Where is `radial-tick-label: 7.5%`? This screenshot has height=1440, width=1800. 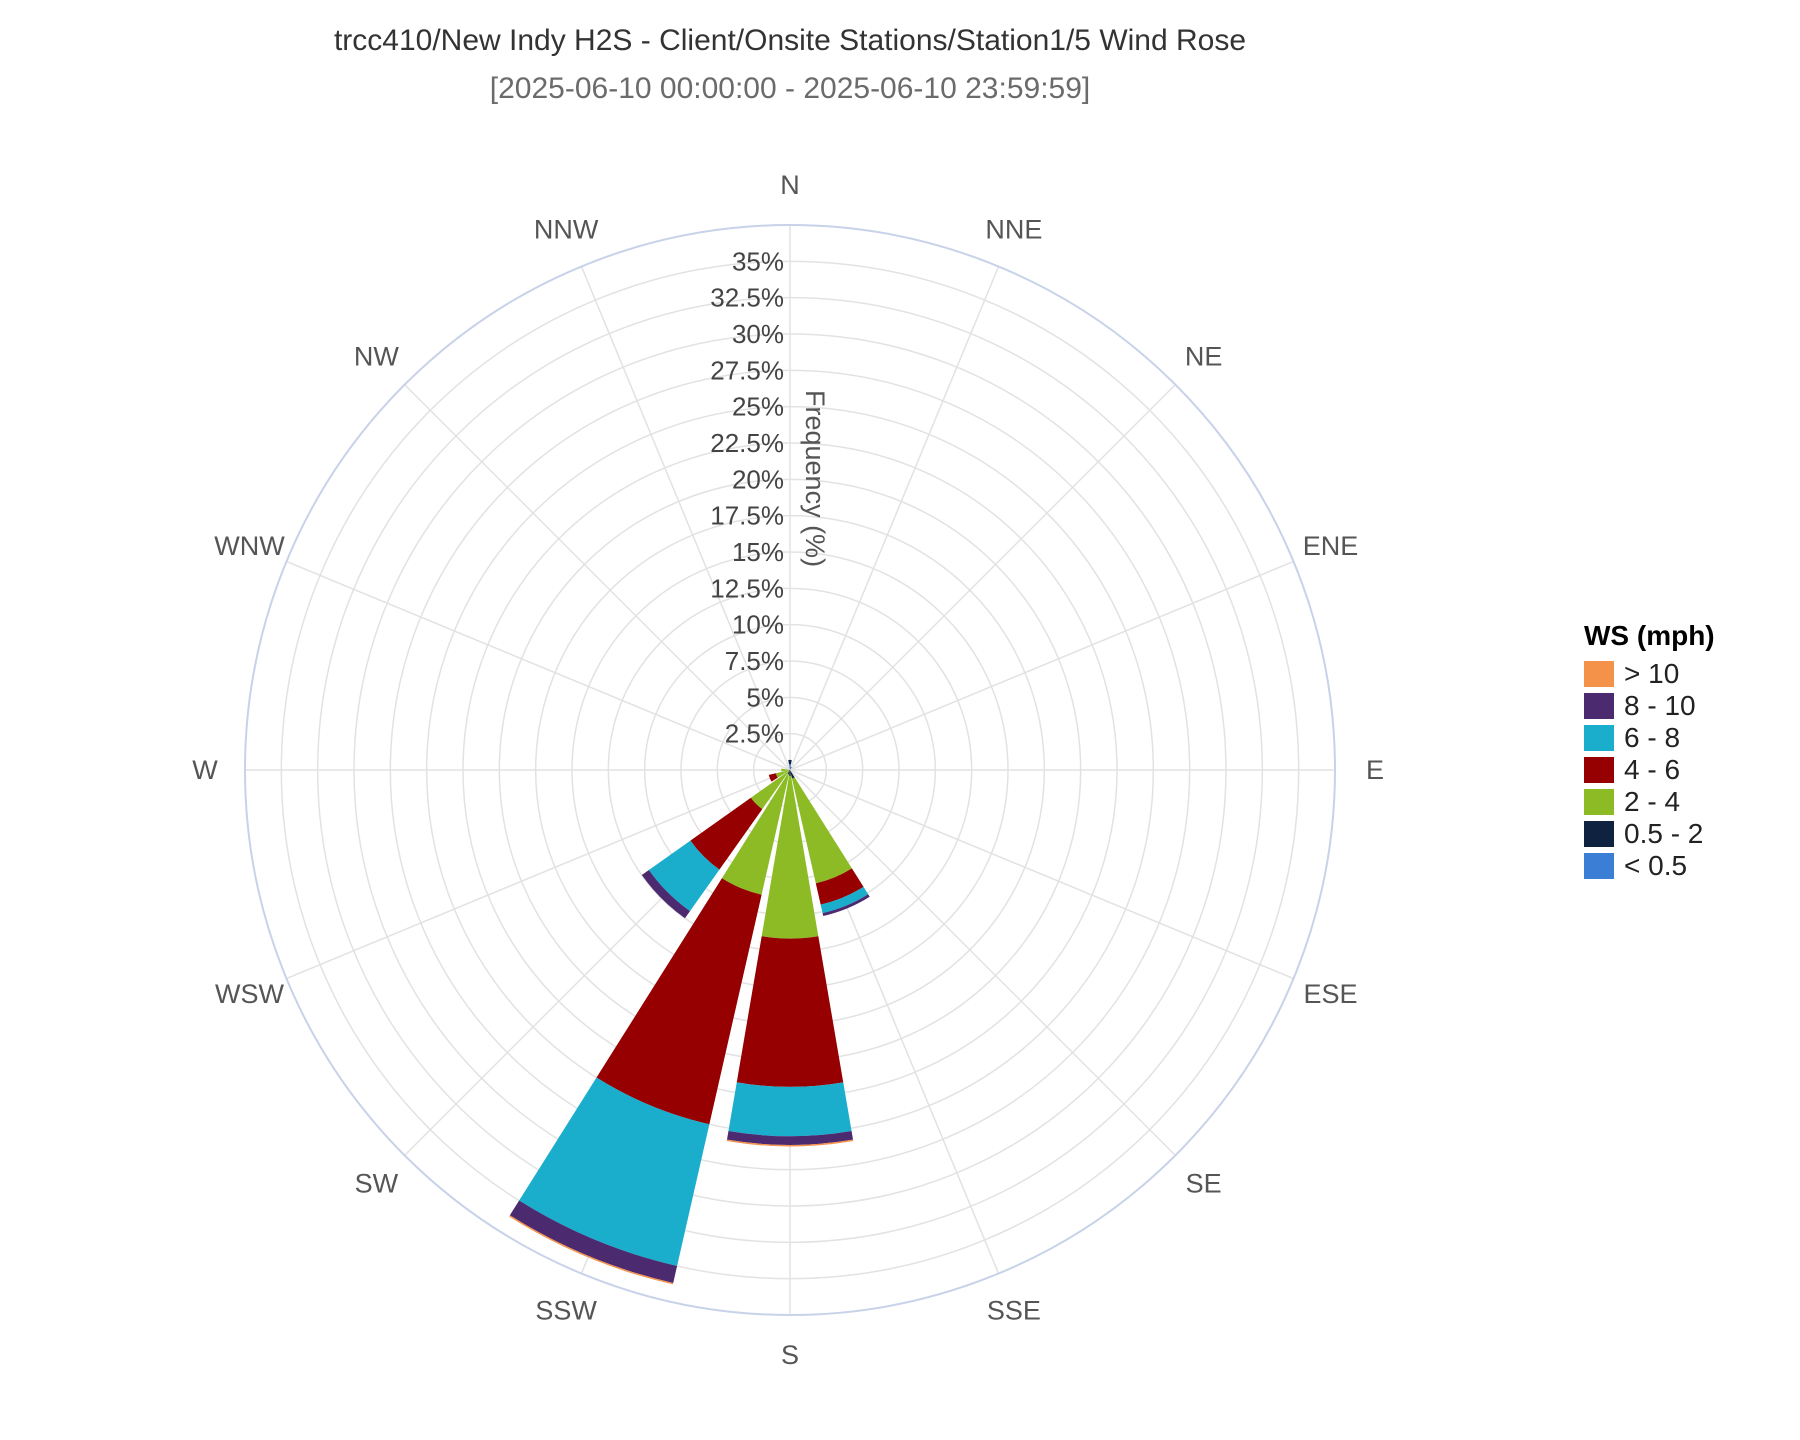
radial-tick-label: 7.5% is located at coordinates (754, 661).